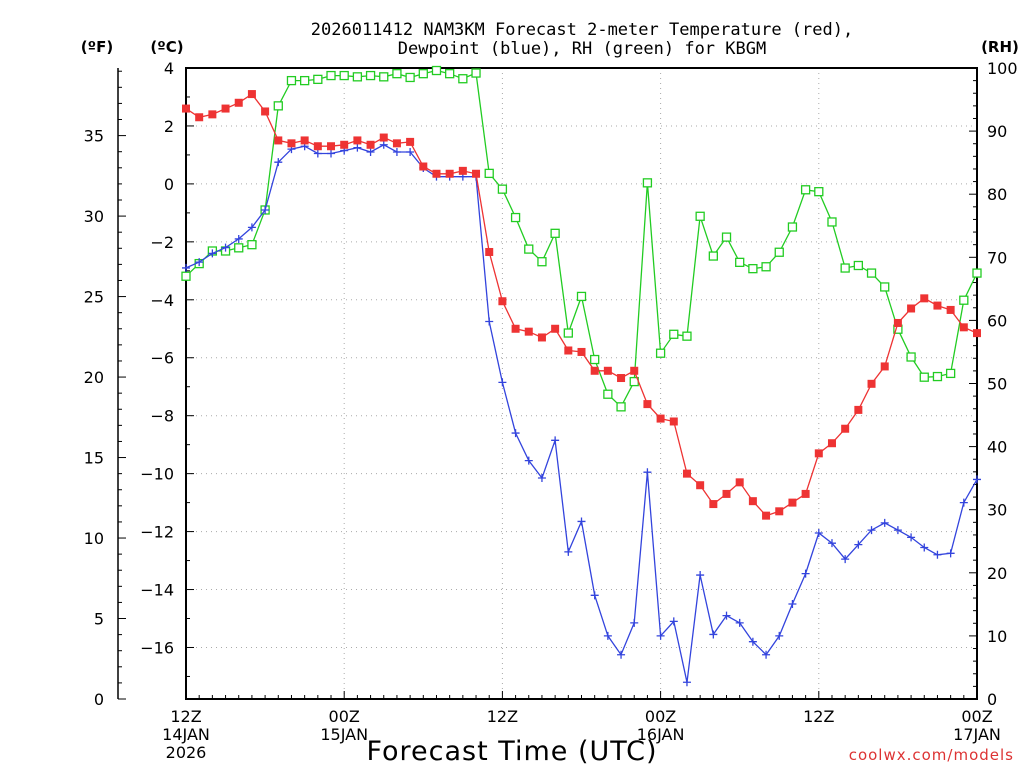 This screenshot has width=1024, height=768. Describe the element at coordinates (186, 752) in the screenshot. I see `time-tick-label-year: 2026` at that location.